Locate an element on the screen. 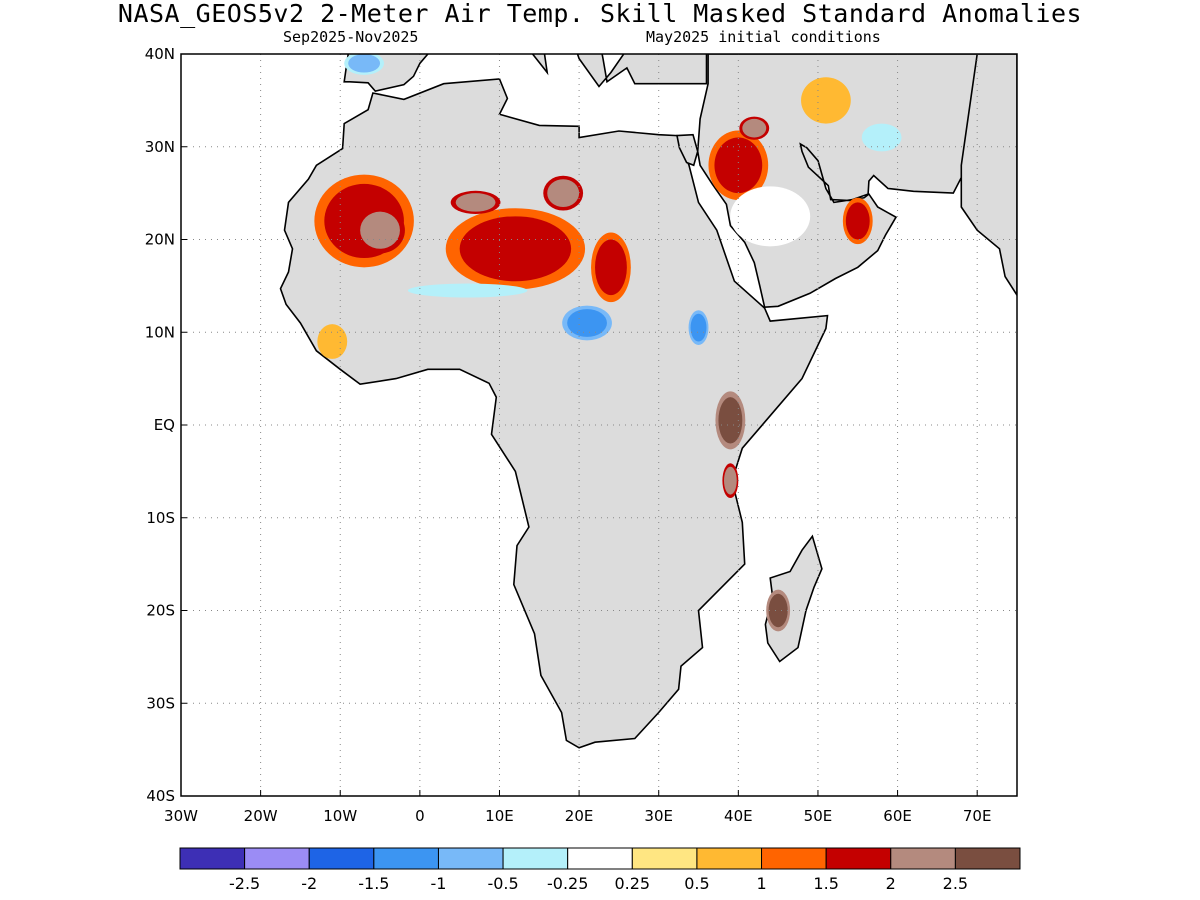  y-axis-ticks: 40N 30N 20N 10N EQ 10S 20S 30S 40S is located at coordinates (166, 425).